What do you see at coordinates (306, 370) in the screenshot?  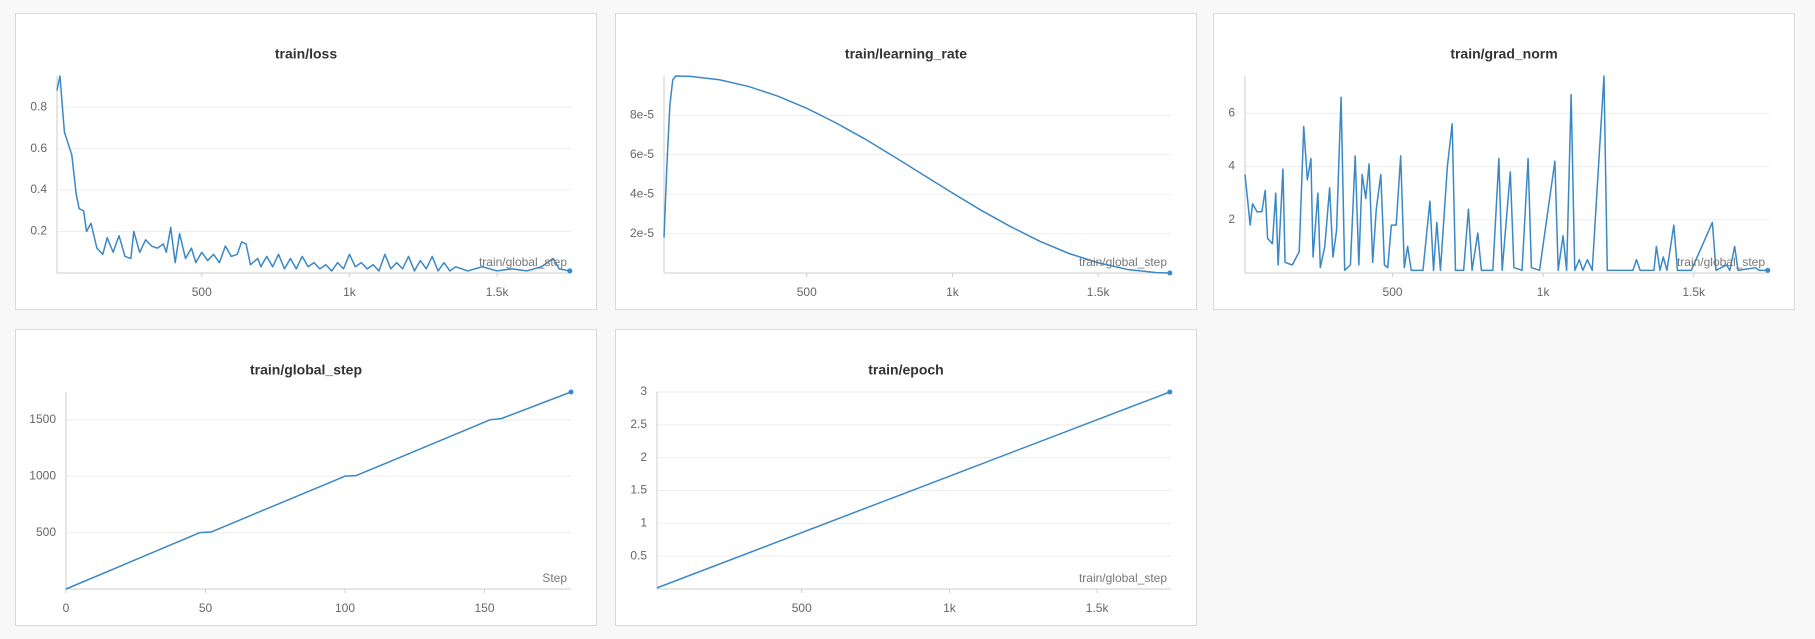 I see `chart-title: train/global_step` at bounding box center [306, 370].